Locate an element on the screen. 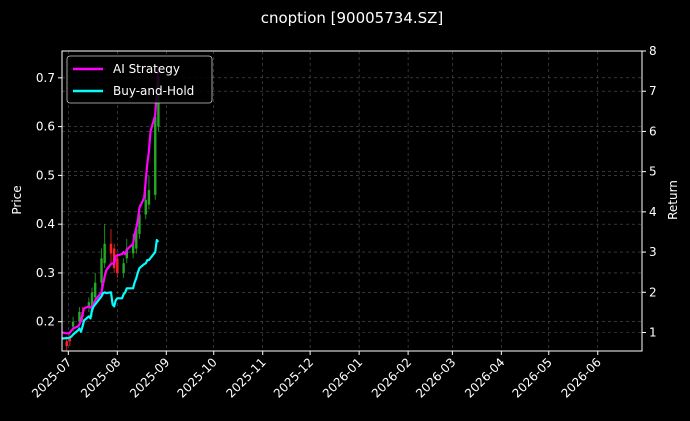 This screenshot has height=421, width=690. y-tick-label: 0.4 is located at coordinates (45, 224).